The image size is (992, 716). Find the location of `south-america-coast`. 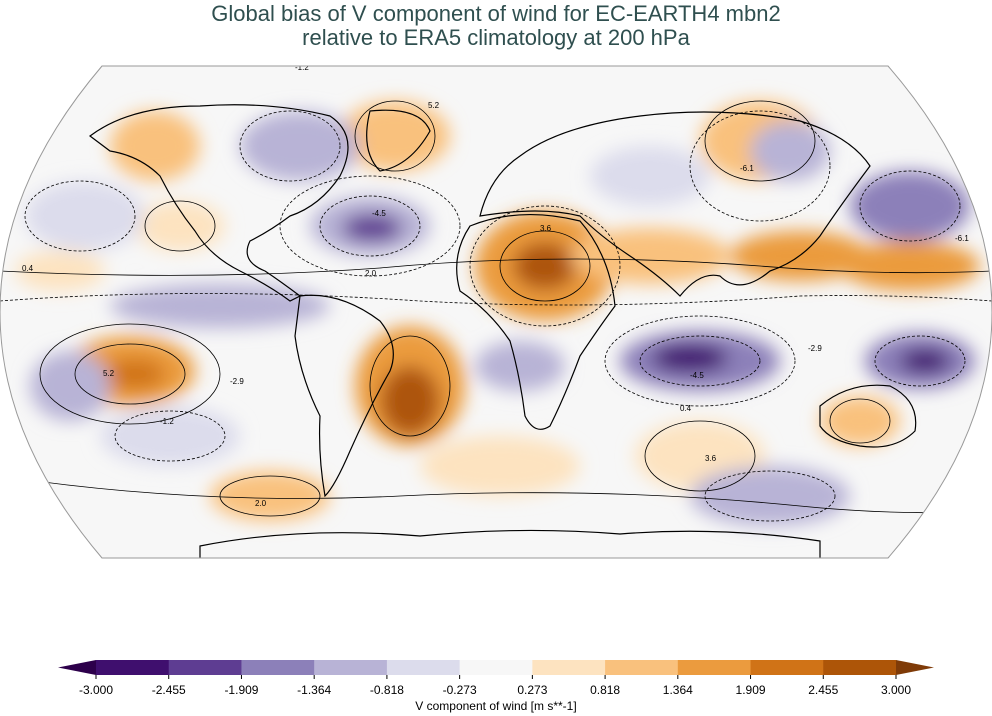

south-america-coast is located at coordinates (344, 396).